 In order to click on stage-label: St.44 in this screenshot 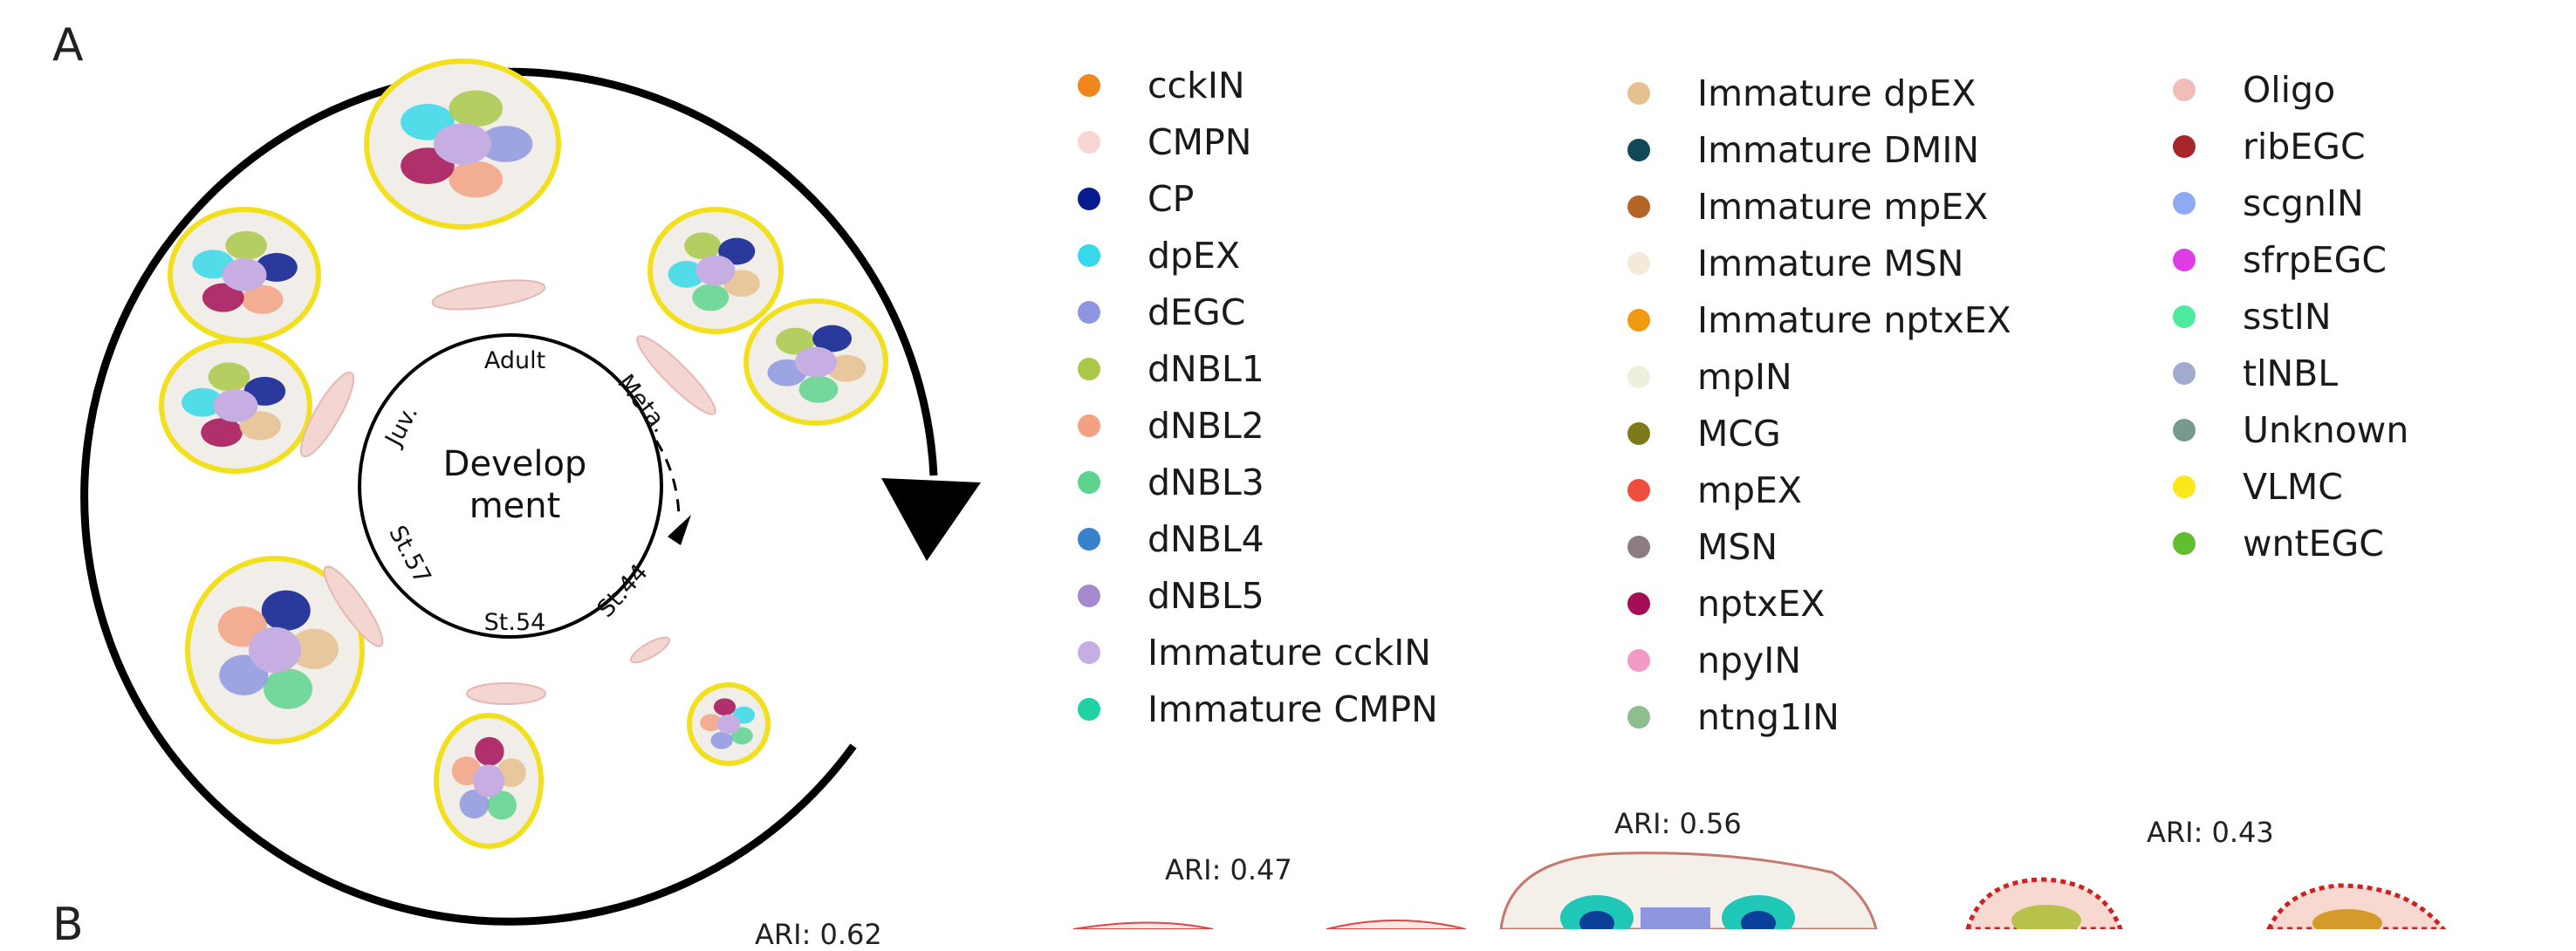, I will do `click(624, 591)`.